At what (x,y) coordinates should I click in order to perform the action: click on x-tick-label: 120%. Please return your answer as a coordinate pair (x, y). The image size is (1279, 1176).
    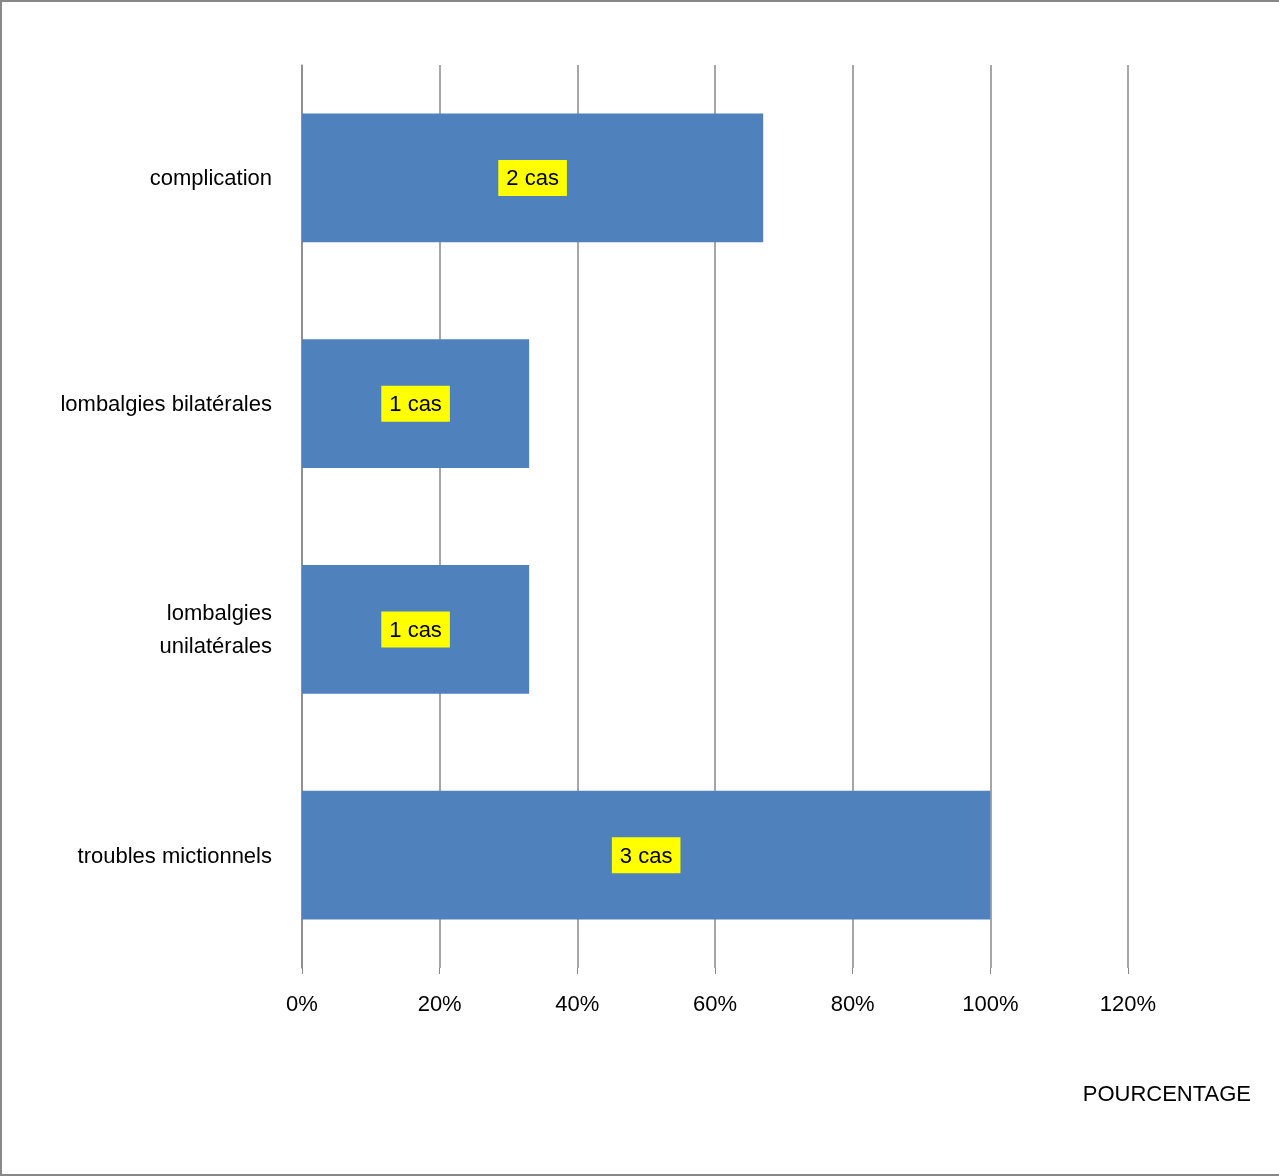
    Looking at the image, I should click on (1128, 1003).